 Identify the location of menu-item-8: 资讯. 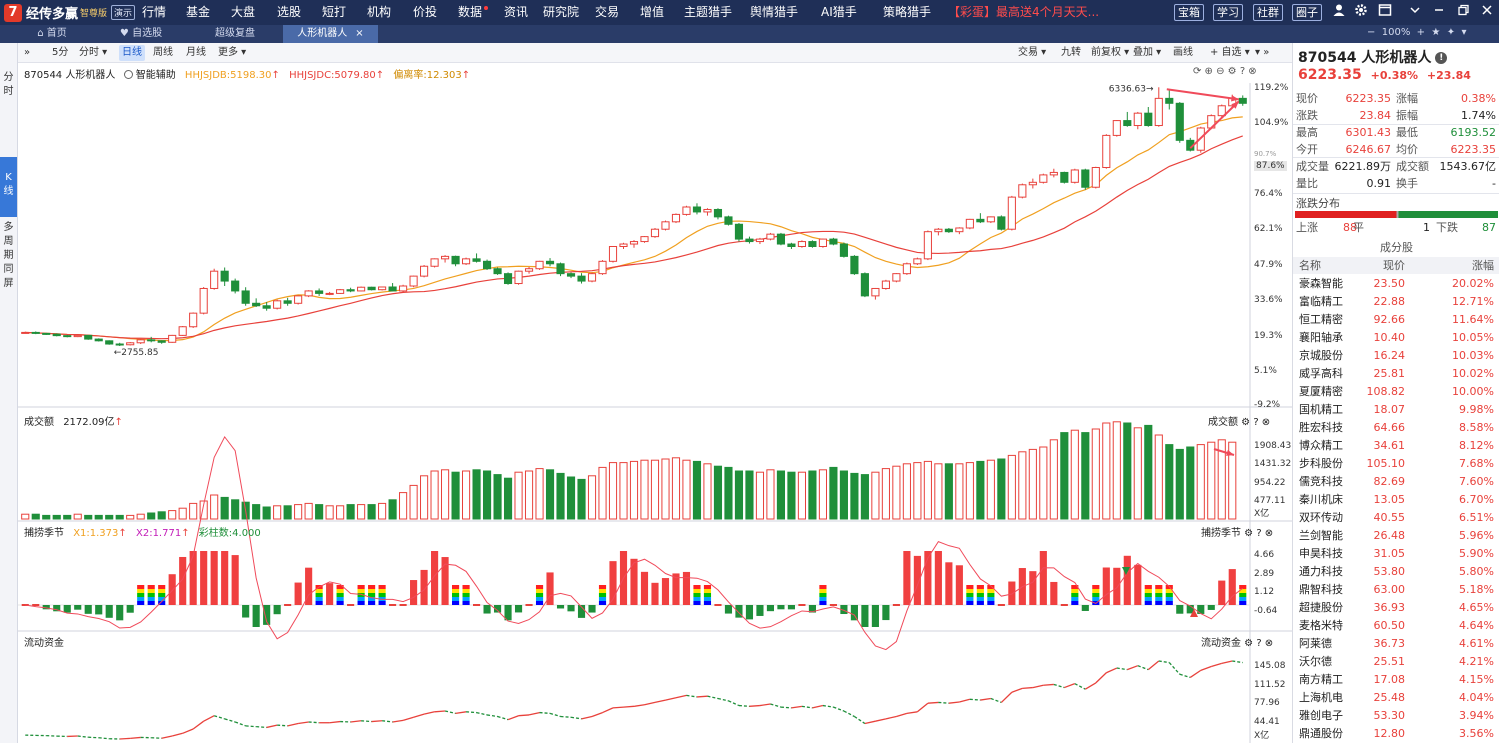
(516, 12).